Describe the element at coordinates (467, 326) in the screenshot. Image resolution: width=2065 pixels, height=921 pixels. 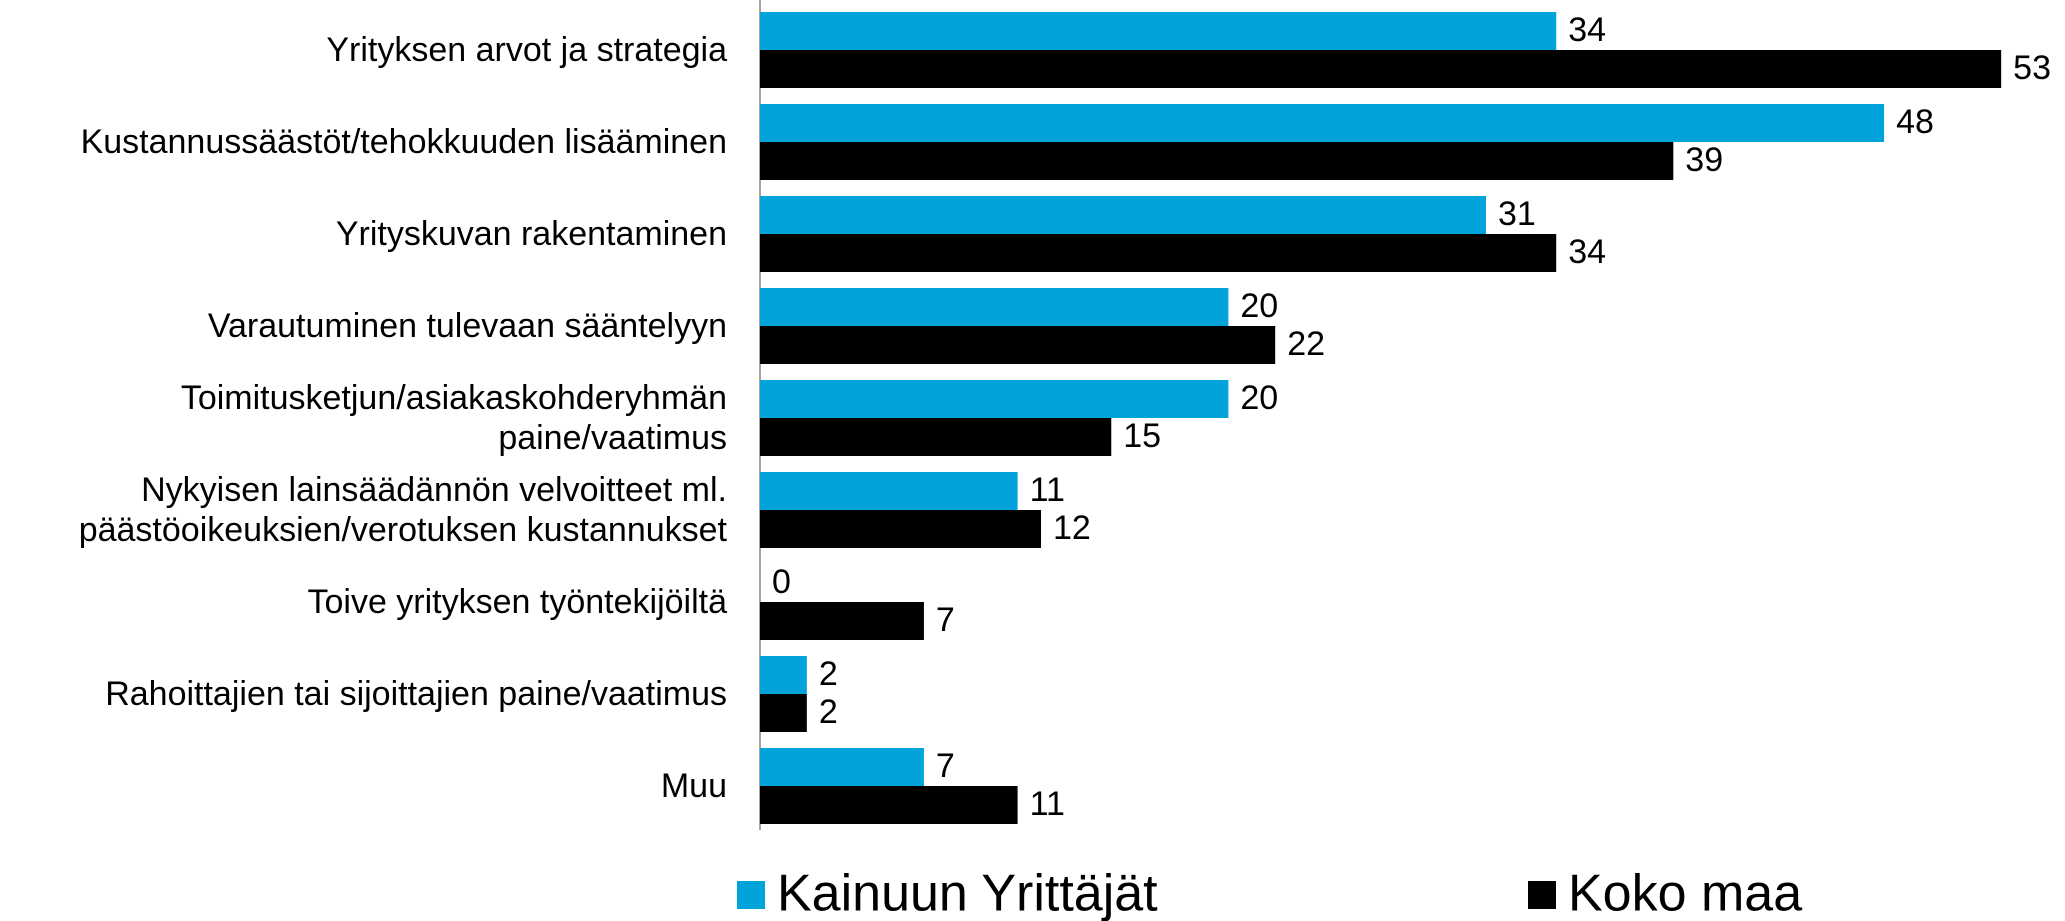
I see `category-label: Varautuminen tulevaan sääntelyyn` at that location.